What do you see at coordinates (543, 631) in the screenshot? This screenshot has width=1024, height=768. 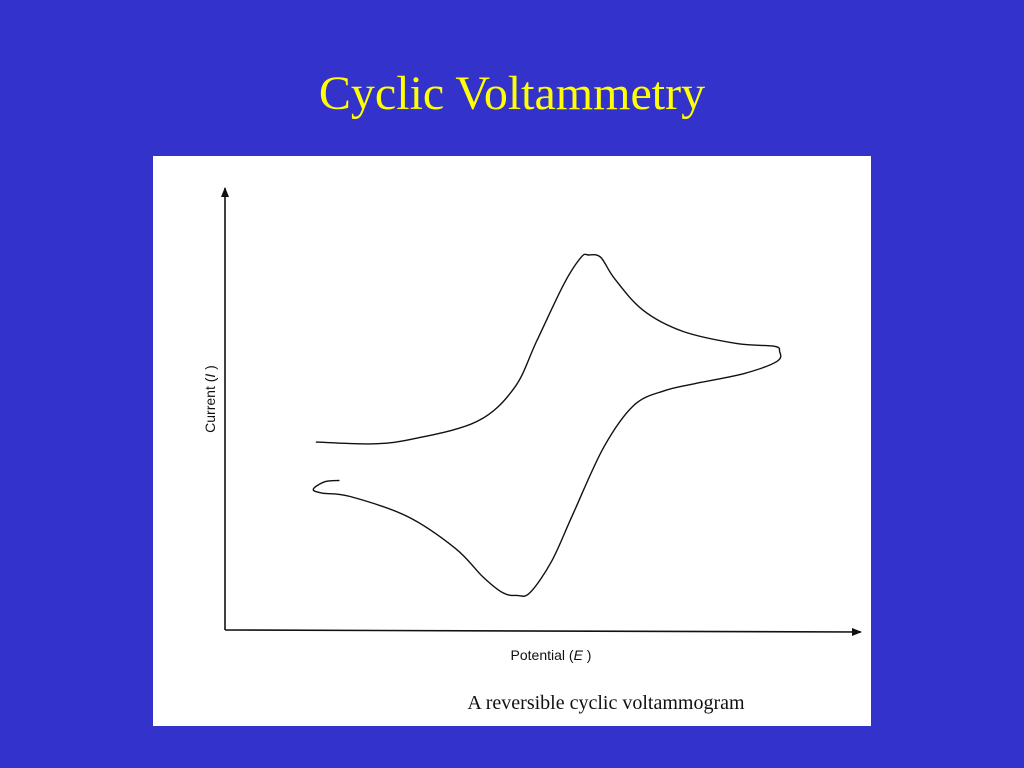 I see `x-axis` at bounding box center [543, 631].